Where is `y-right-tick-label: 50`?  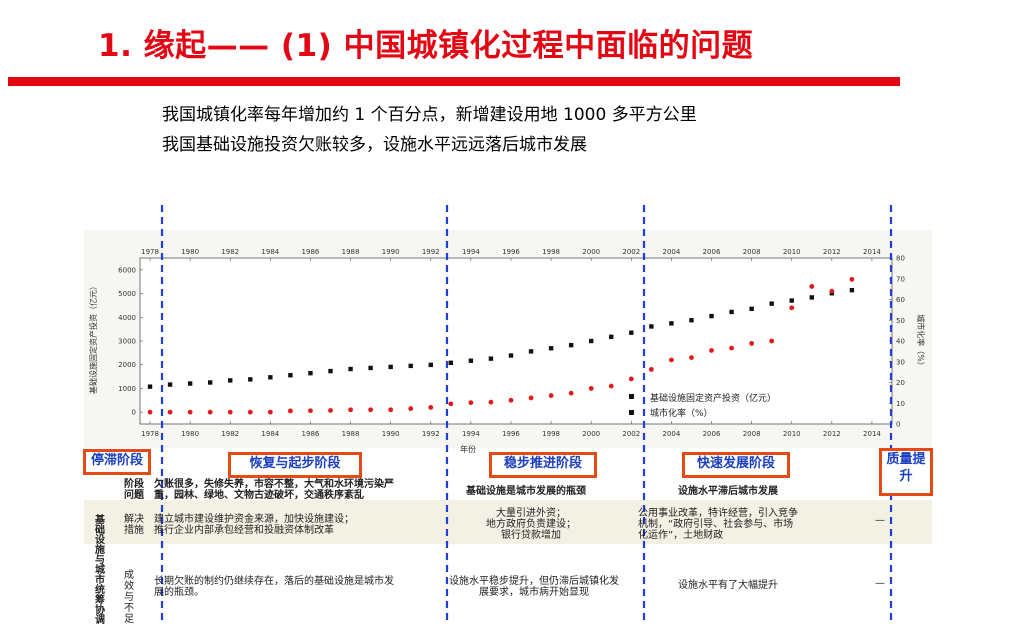
y-right-tick-label: 50 is located at coordinates (900, 321).